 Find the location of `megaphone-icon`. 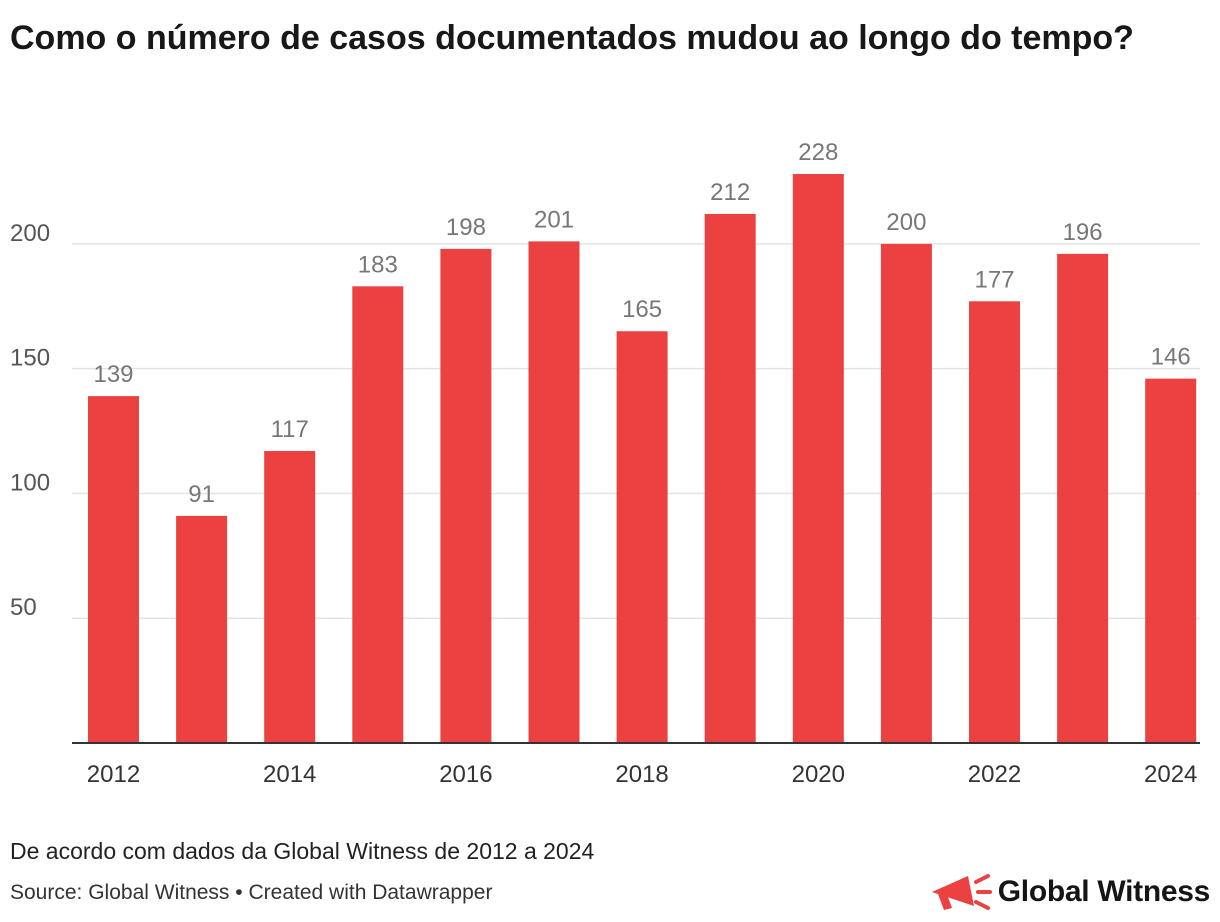

megaphone-icon is located at coordinates (961, 892).